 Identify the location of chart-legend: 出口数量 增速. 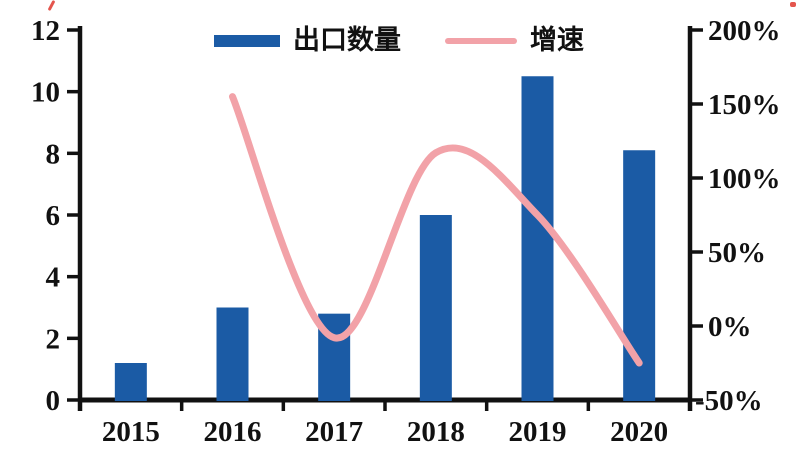
(399, 40).